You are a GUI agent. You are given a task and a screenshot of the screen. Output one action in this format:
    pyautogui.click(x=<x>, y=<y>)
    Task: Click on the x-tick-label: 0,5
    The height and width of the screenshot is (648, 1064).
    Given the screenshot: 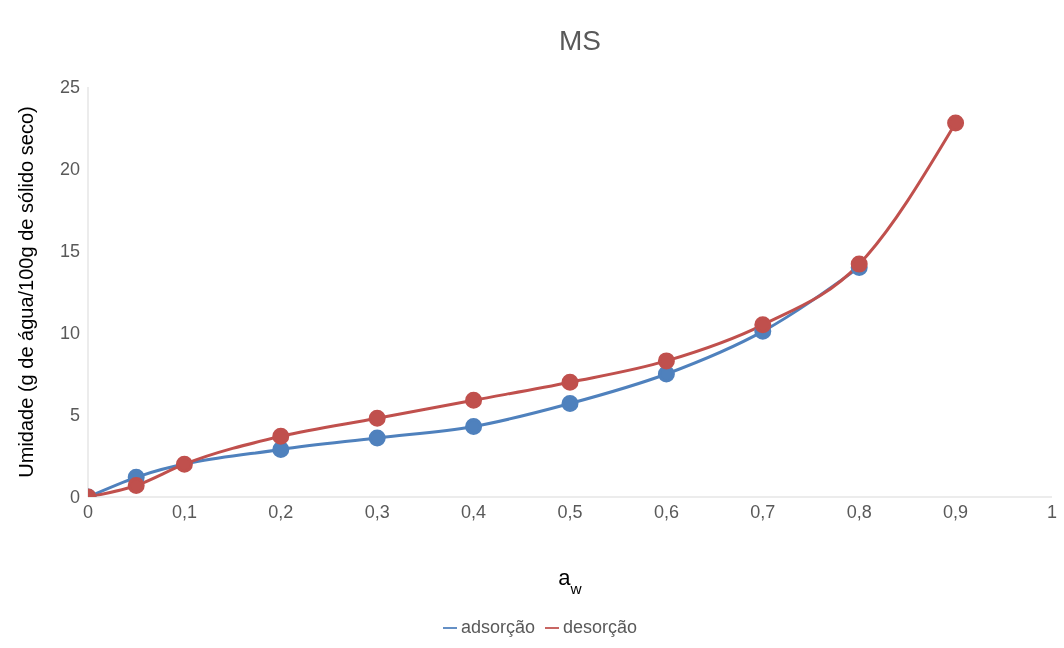 What is the action you would take?
    pyautogui.click(x=570, y=511)
    